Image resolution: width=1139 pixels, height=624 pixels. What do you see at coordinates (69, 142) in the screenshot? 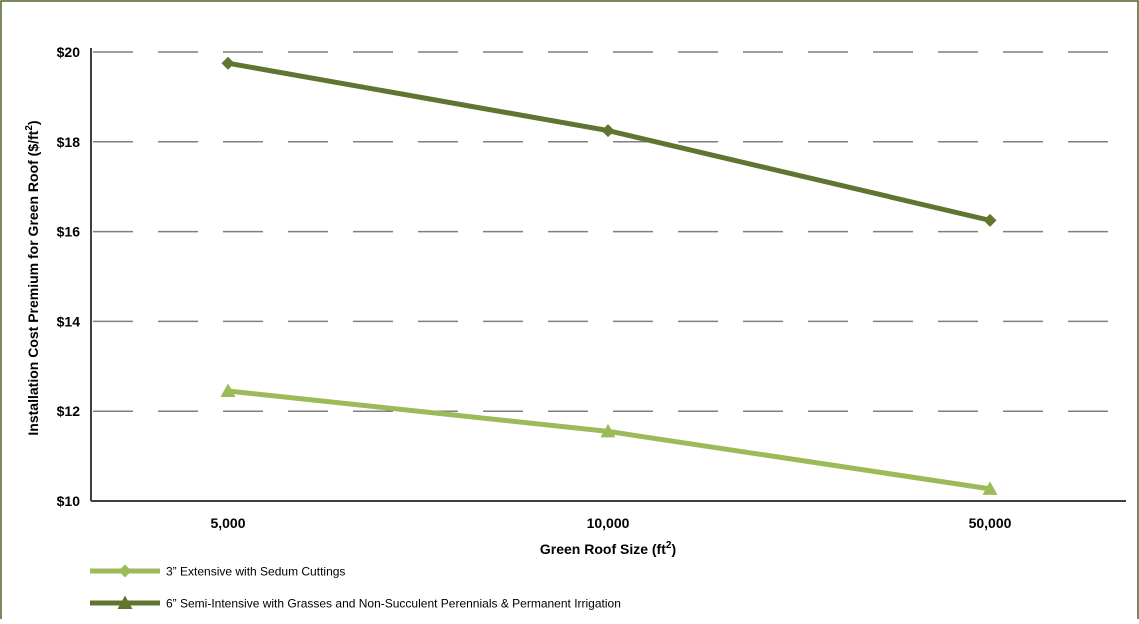
I see `y-tick-label: $18` at bounding box center [69, 142].